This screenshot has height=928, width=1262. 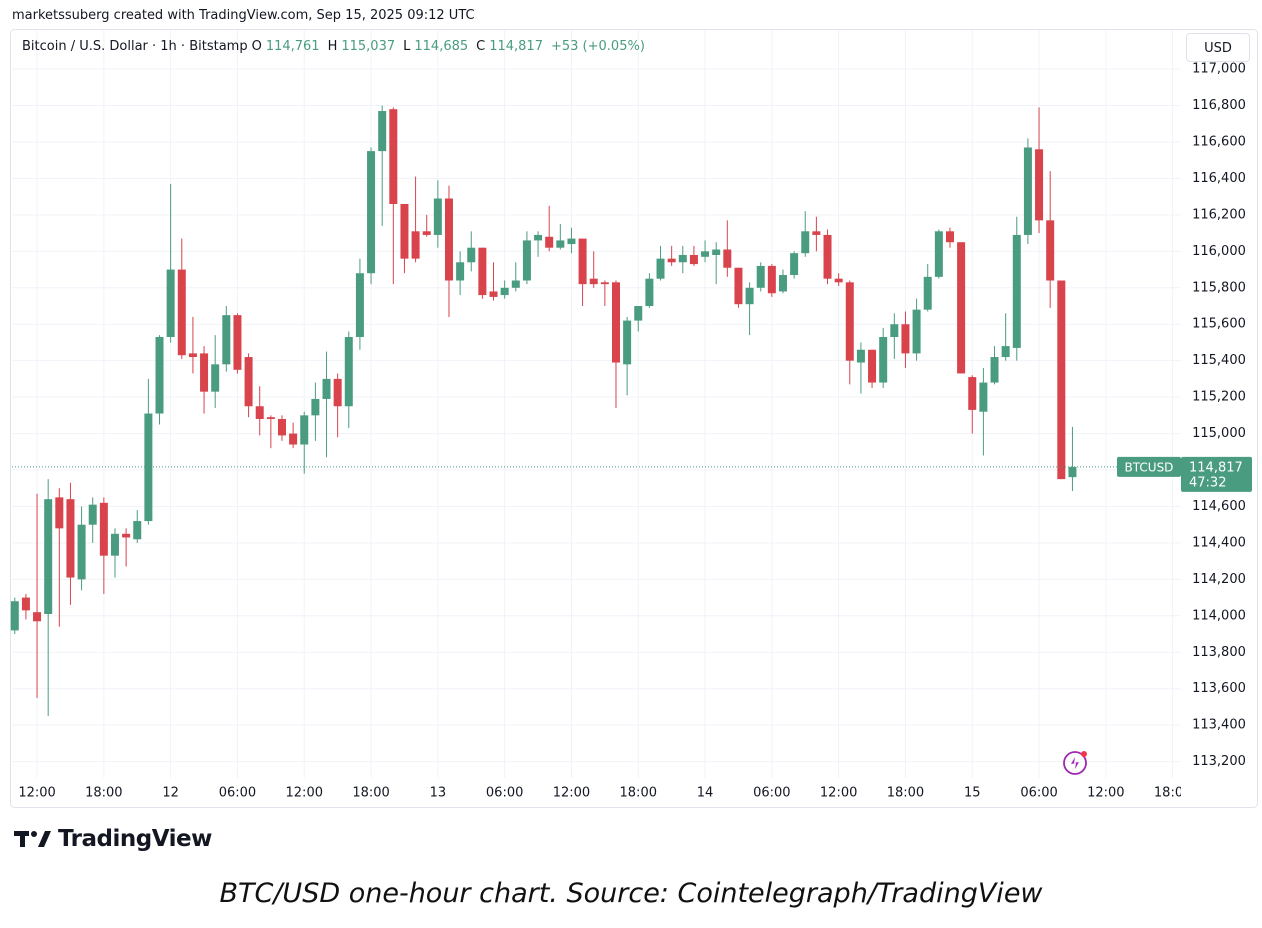 I want to click on price-tag, so click(x=1216, y=474).